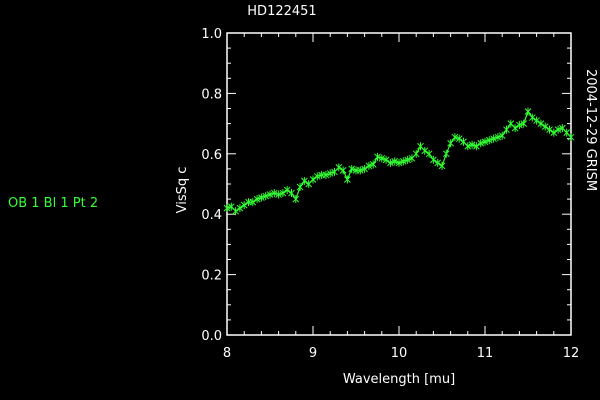  I want to click on y-tick-label: 1.0, so click(211, 34).